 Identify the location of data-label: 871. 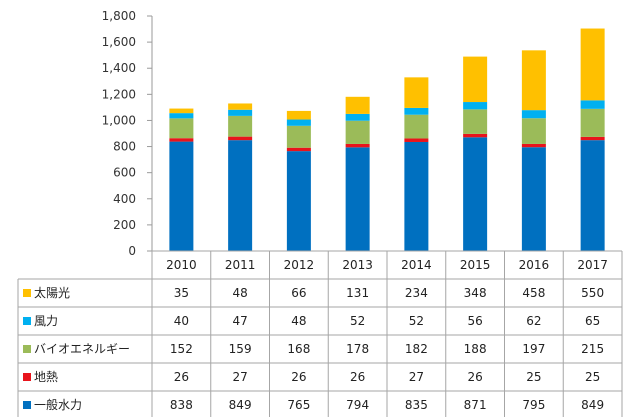
(475, 405).